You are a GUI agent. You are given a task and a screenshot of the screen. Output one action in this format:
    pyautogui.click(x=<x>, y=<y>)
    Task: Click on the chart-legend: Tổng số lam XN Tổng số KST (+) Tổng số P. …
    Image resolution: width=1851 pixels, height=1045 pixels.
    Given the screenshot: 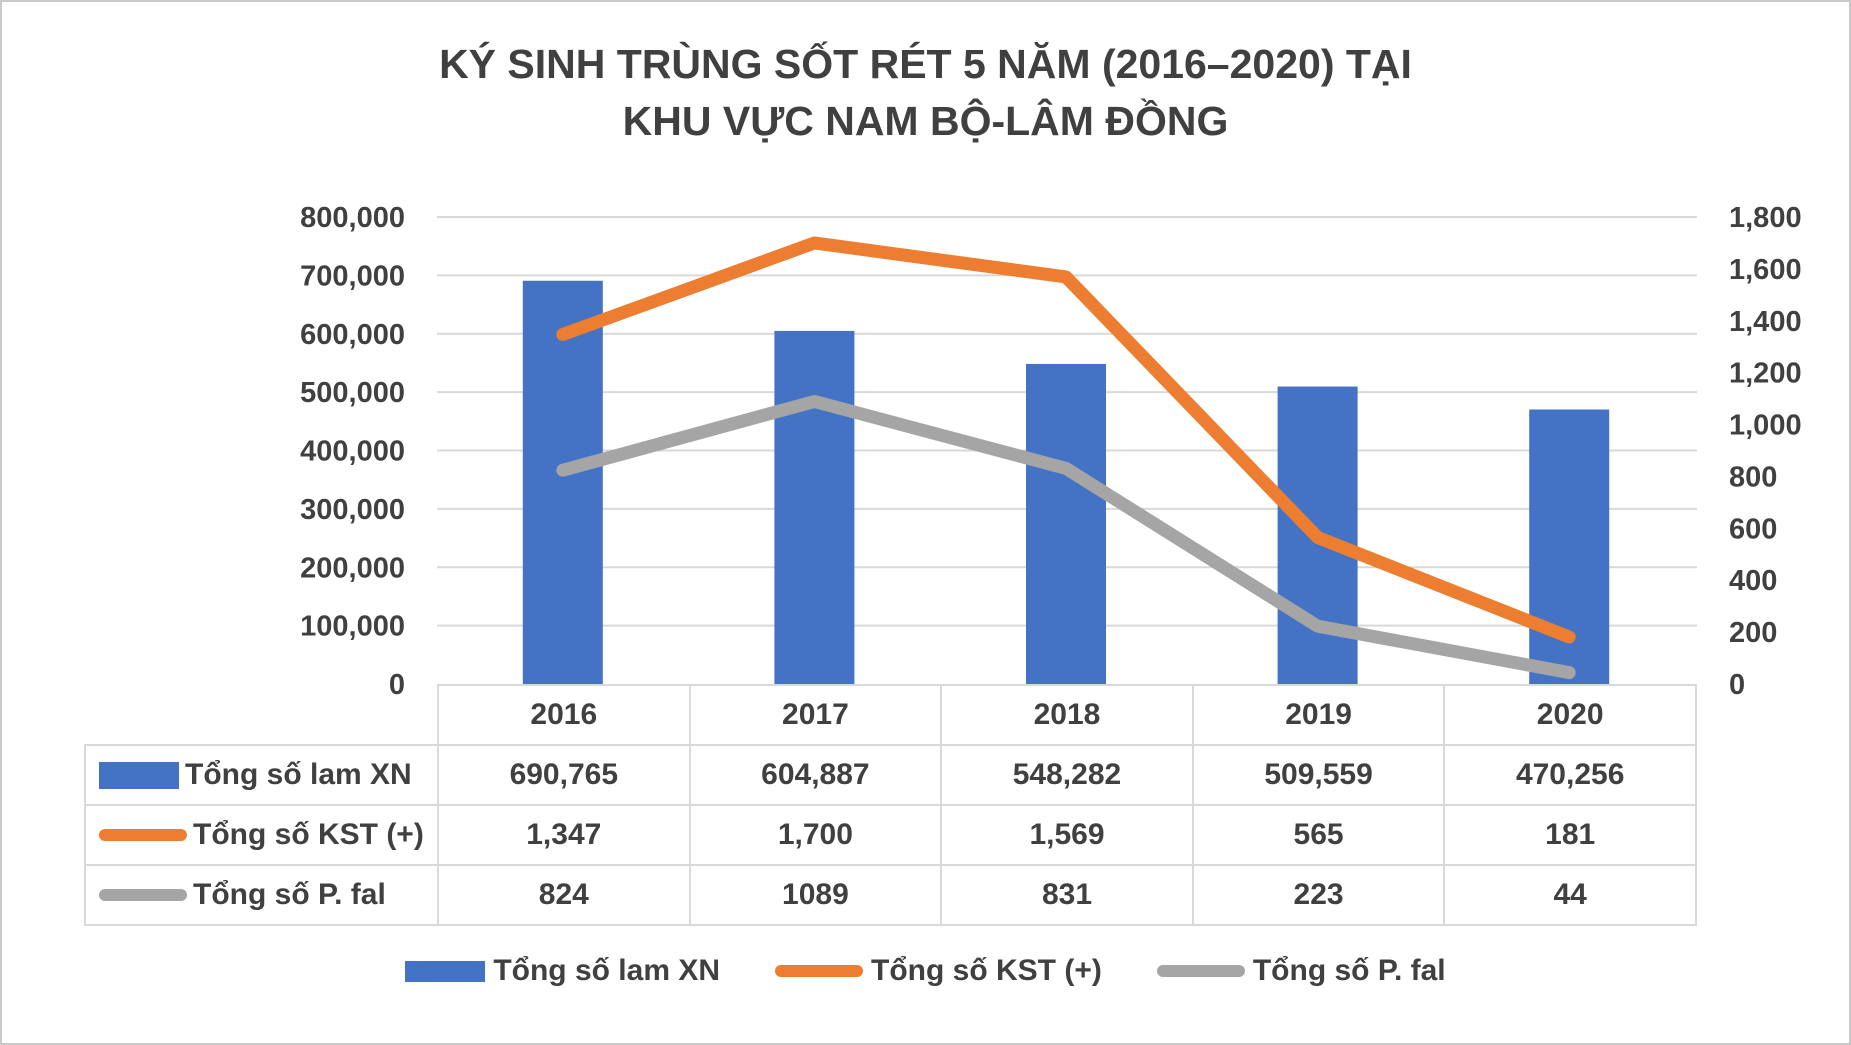 What is the action you would take?
    pyautogui.click(x=925, y=971)
    